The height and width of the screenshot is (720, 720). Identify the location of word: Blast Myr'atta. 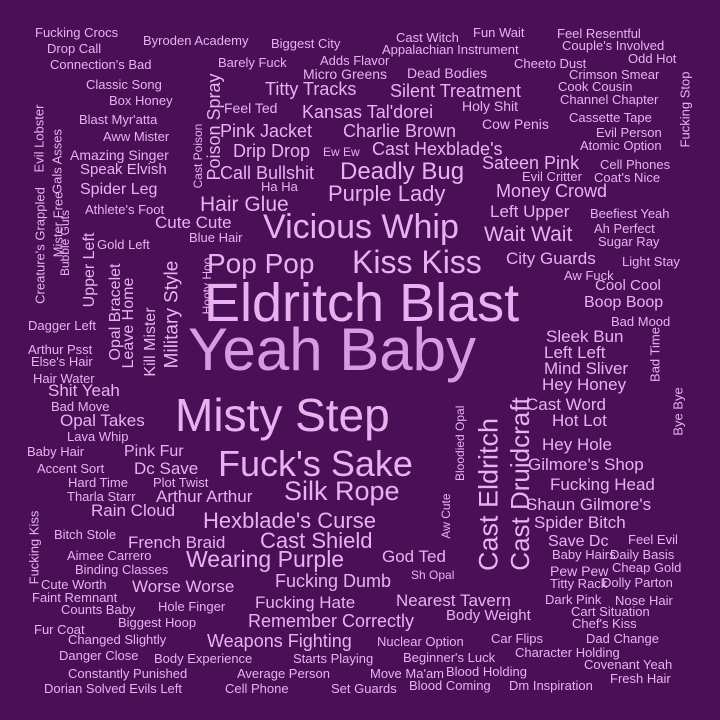
(118, 119).